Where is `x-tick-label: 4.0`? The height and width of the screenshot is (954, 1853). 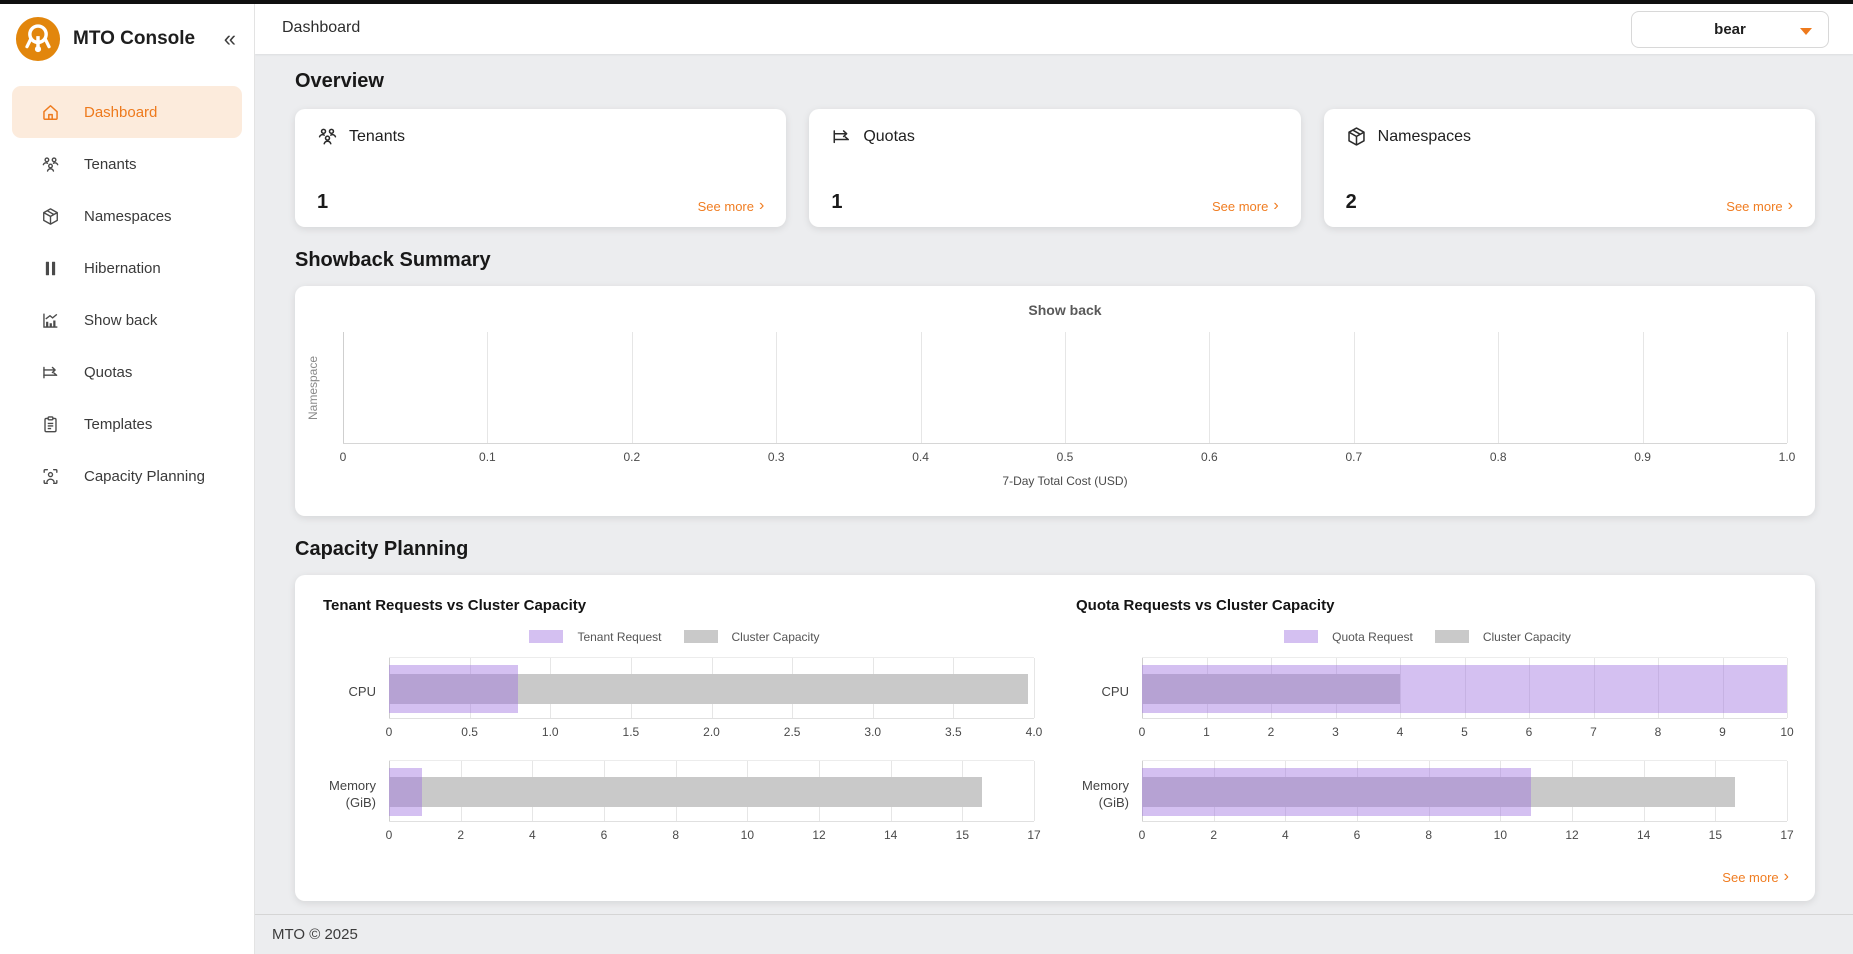
x-tick-label: 4.0 is located at coordinates (1034, 732).